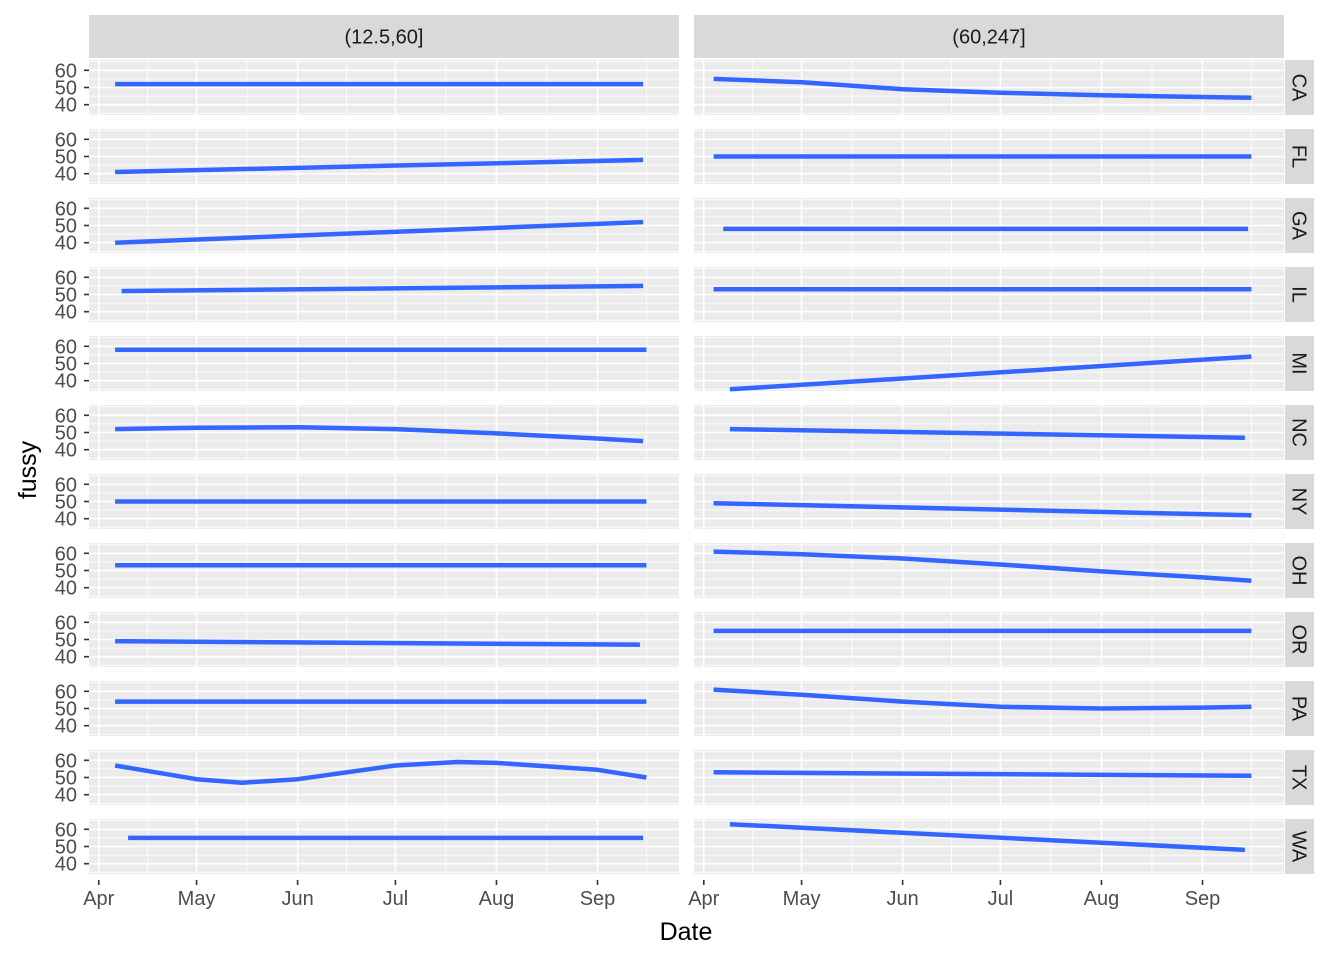 The width and height of the screenshot is (1344, 960). I want to click on row-strip-label: CA, so click(1299, 88).